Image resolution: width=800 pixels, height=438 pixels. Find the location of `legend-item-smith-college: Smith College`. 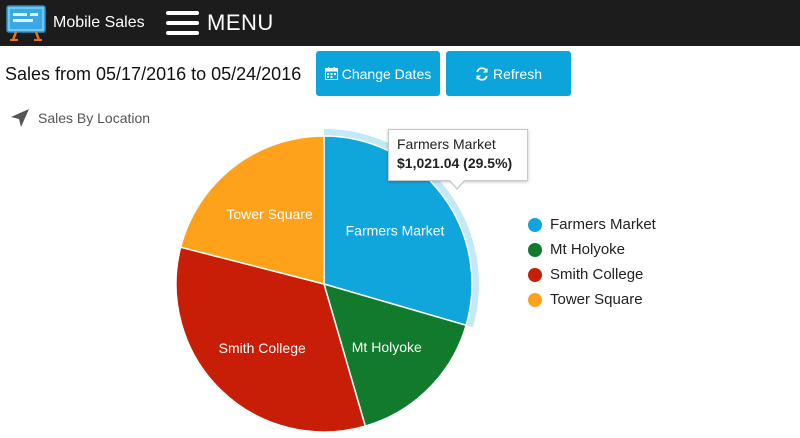

legend-item-smith-college: Smith College is located at coordinates (592, 274).